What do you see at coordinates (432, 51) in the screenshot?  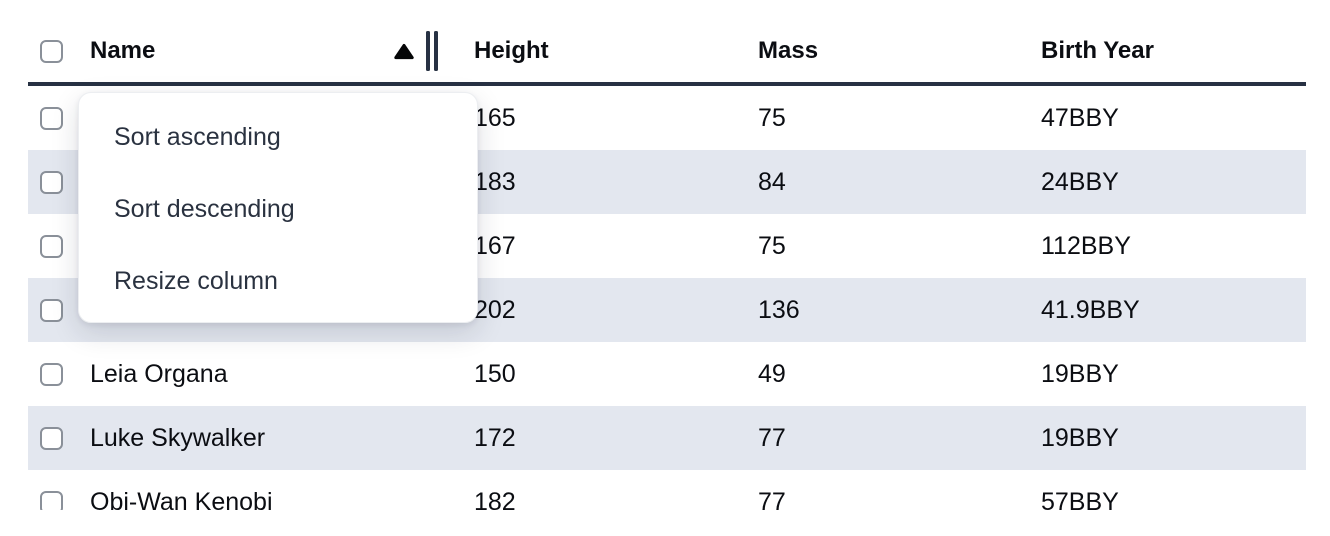 I see `column-resize-handle-icon` at bounding box center [432, 51].